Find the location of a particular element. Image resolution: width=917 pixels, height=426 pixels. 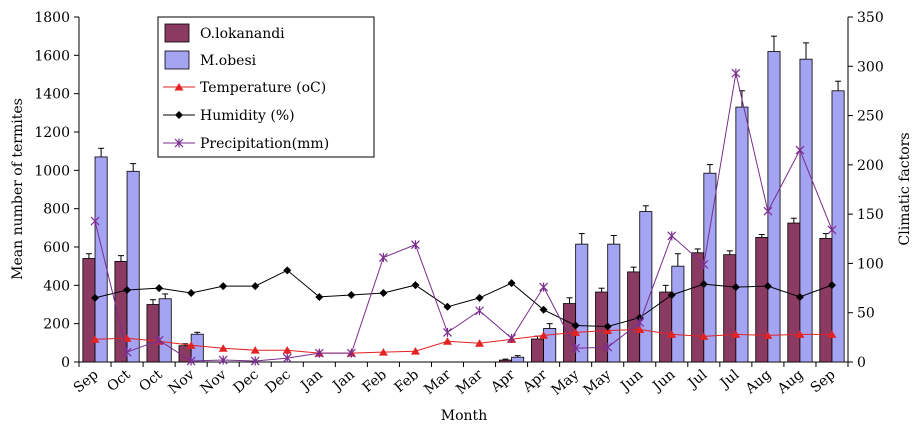

y-right-tick-label: 150 is located at coordinates (870, 215).